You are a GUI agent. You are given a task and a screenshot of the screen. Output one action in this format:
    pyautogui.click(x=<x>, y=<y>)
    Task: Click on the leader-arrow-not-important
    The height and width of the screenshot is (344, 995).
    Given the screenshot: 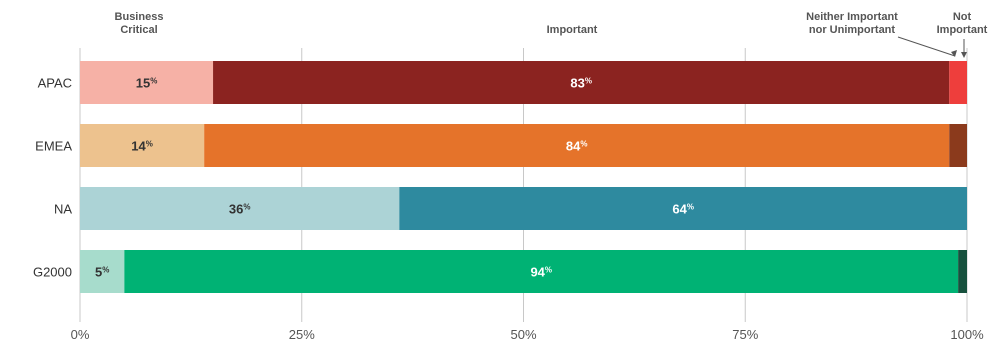 What is the action you would take?
    pyautogui.click(x=964, y=55)
    